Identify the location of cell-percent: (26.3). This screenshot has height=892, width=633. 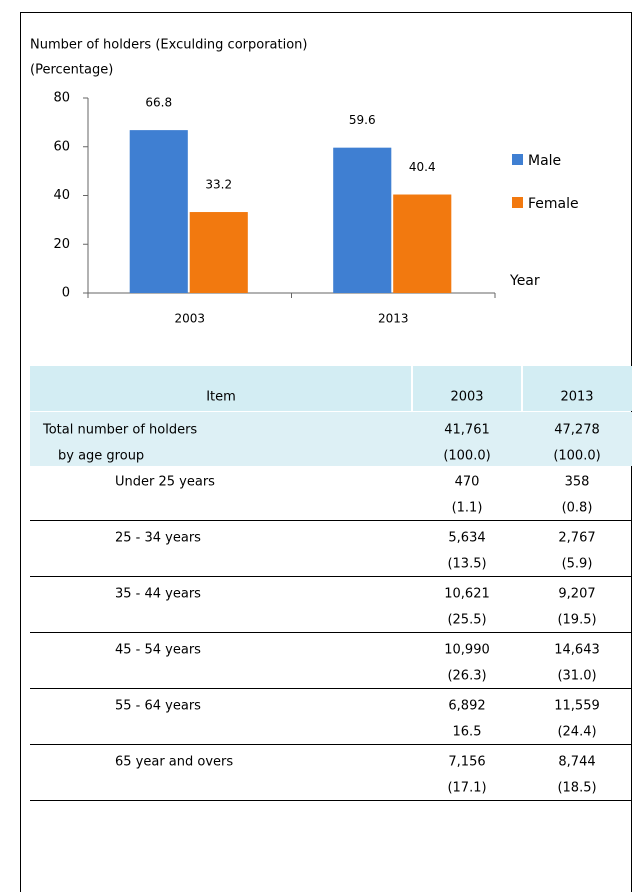
(466, 676).